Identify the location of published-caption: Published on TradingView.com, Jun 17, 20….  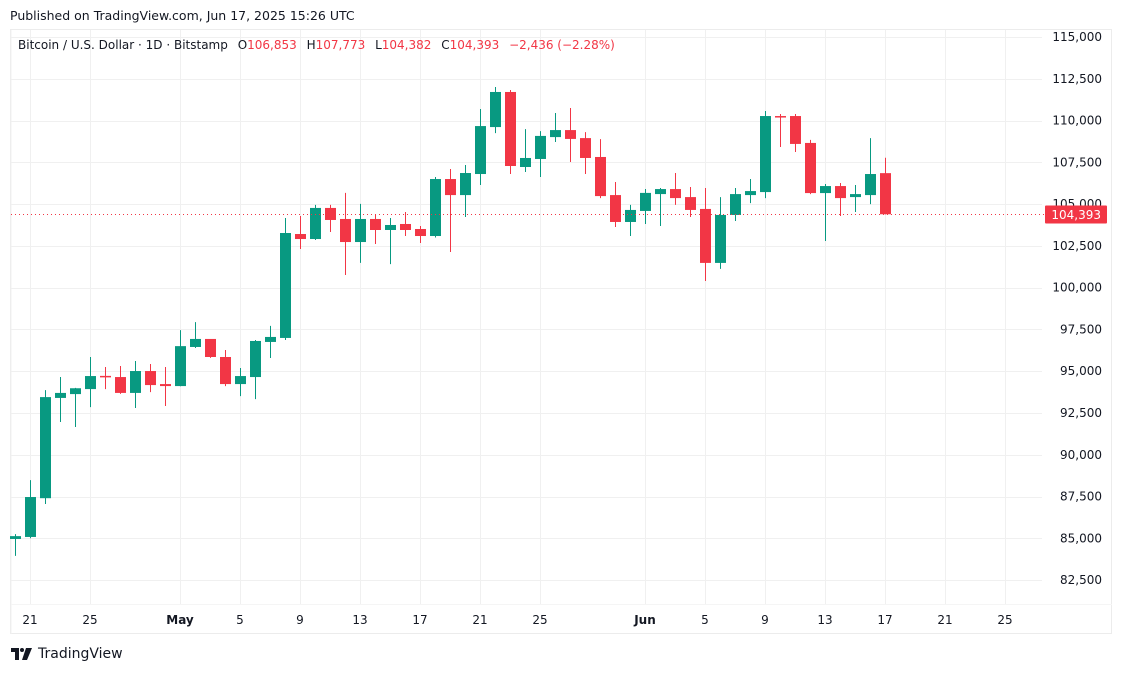
(182, 15).